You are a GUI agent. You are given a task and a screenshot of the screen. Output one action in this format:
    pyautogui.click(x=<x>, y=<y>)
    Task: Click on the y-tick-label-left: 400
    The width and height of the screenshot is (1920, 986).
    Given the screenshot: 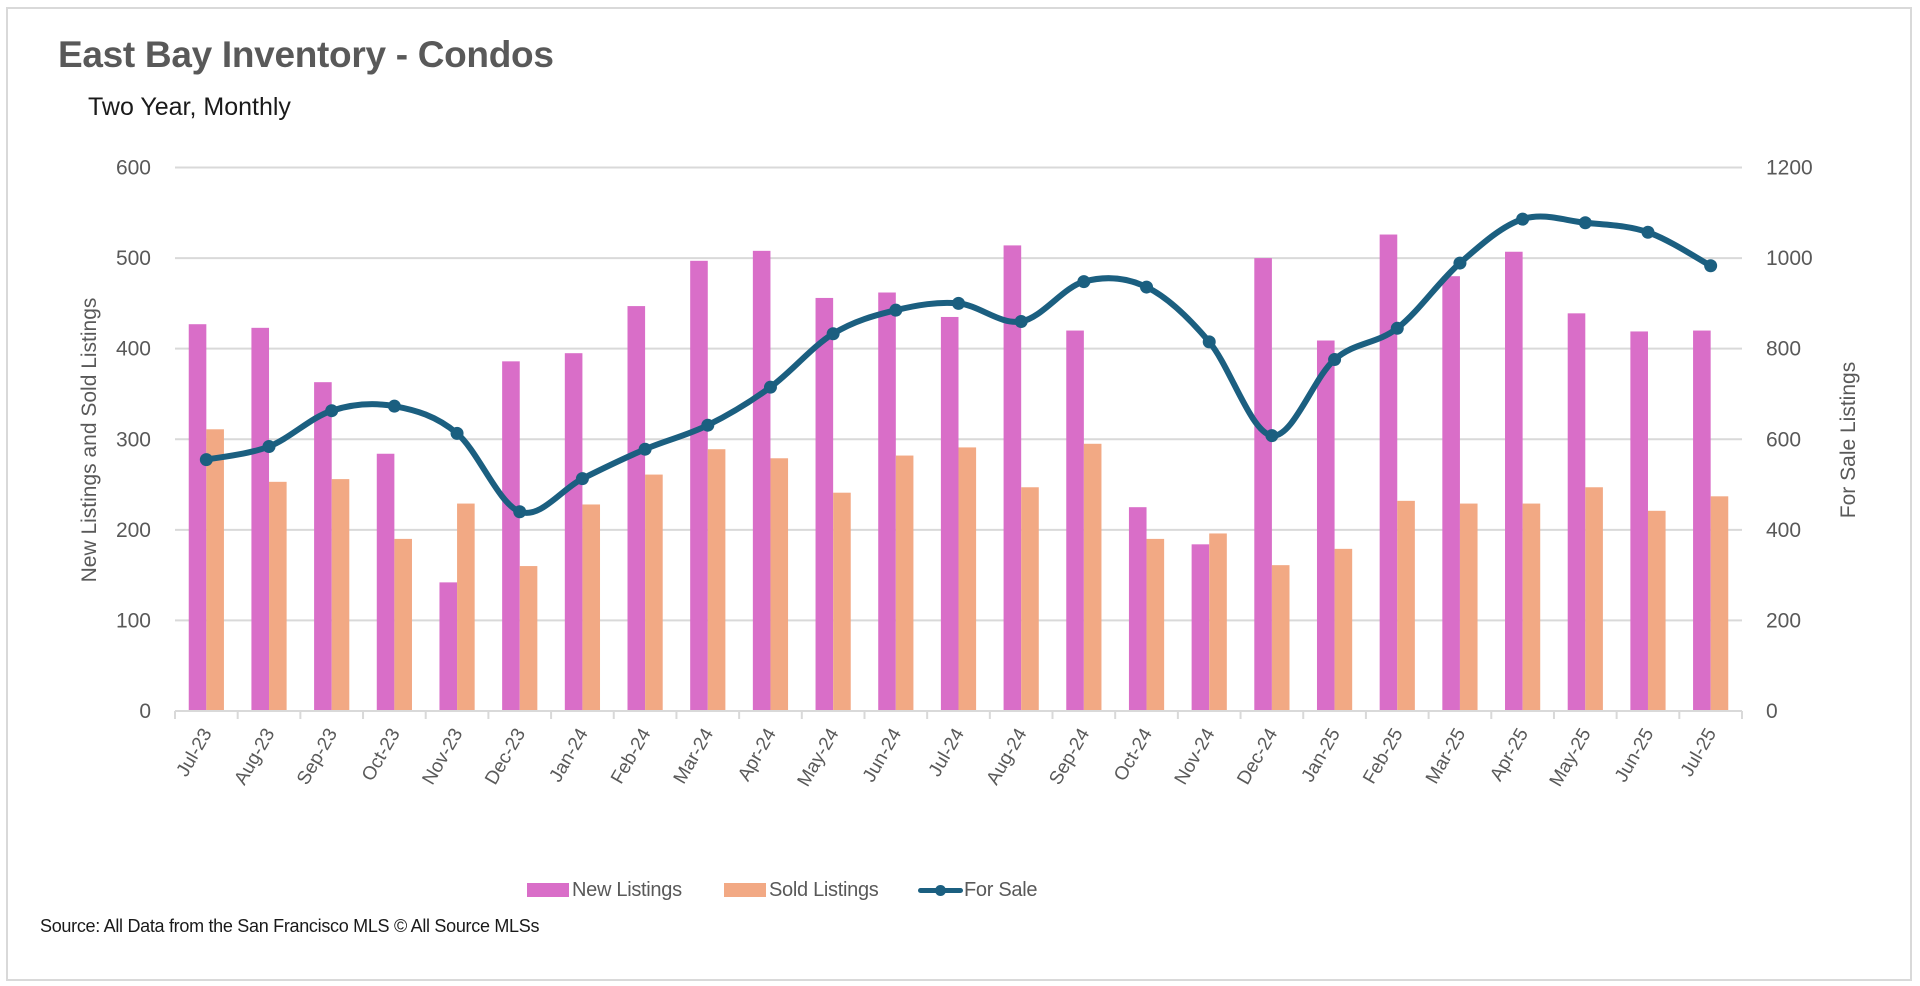 What is the action you would take?
    pyautogui.click(x=133, y=349)
    